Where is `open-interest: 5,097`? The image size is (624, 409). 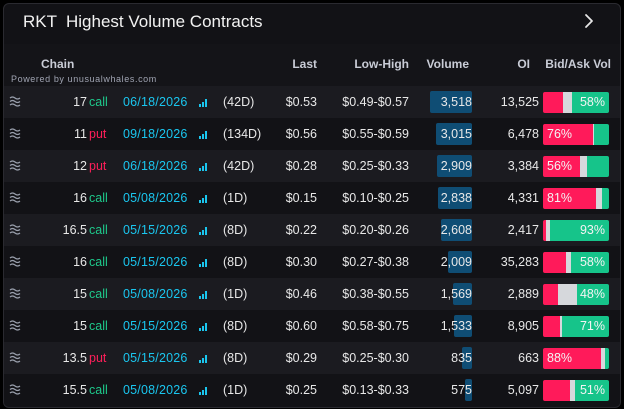 open-interest: 5,097 is located at coordinates (523, 390).